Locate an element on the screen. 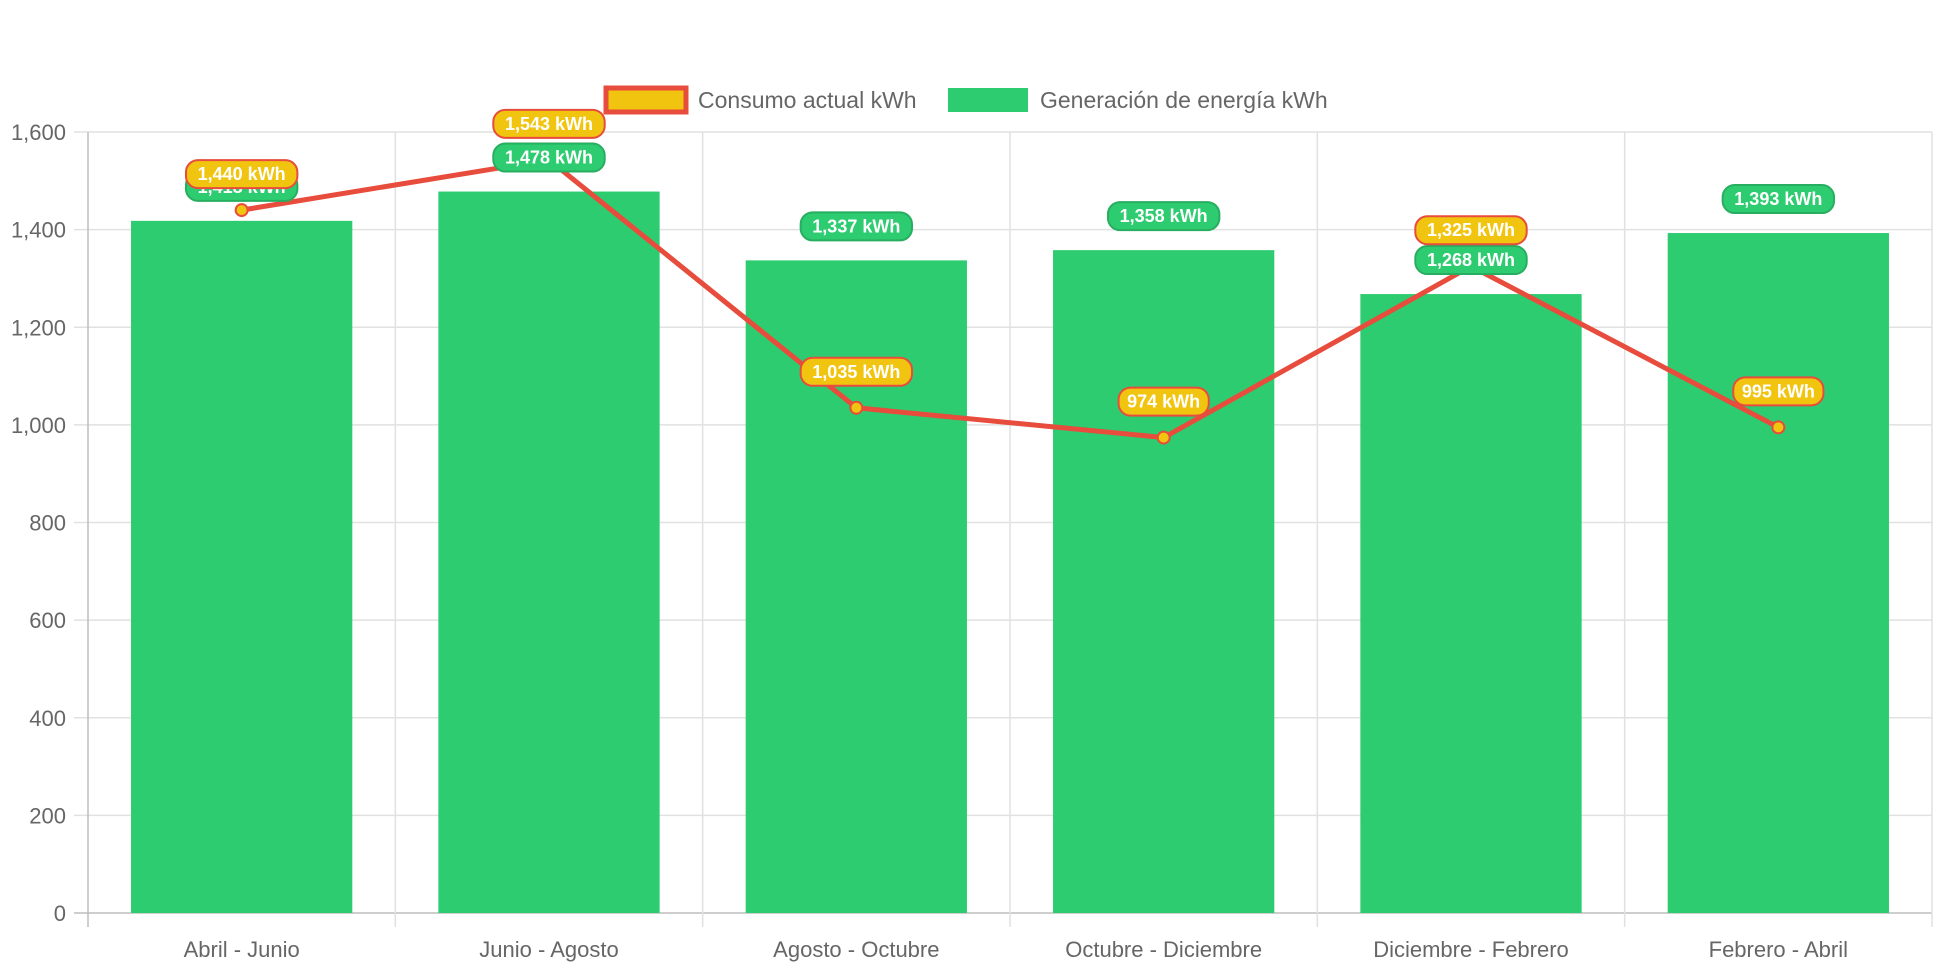  y-tick-label: 1,600 is located at coordinates (38, 132).